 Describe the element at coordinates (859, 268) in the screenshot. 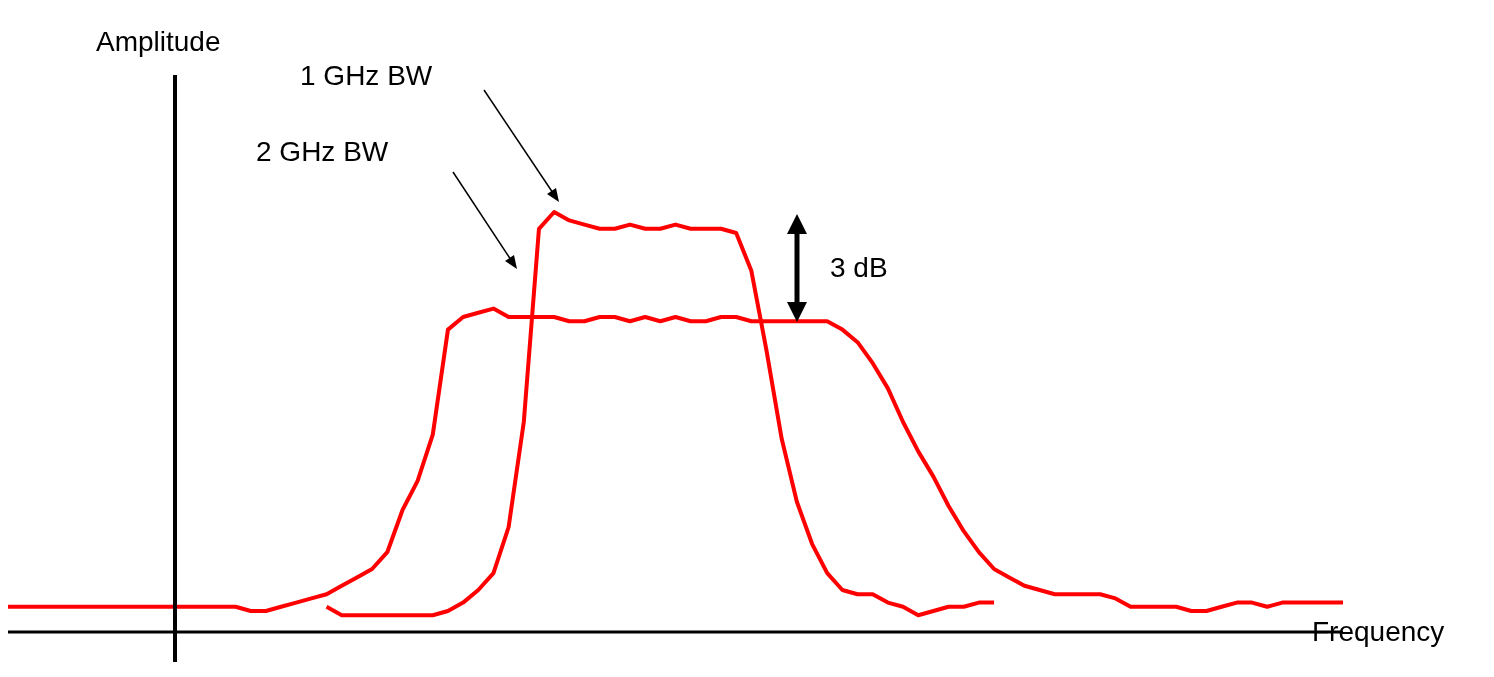

I see `annotation: 3 dB` at that location.